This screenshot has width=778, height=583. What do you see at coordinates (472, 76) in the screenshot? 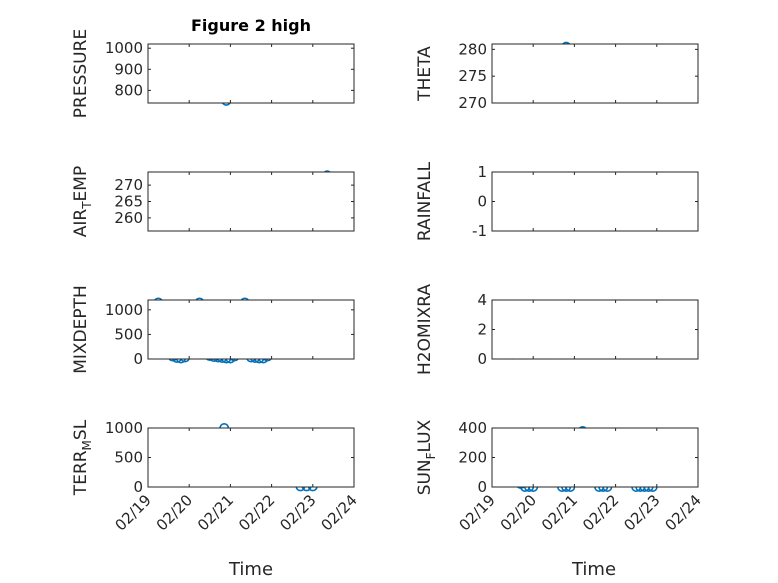
I see `y-tick-label: 275` at bounding box center [472, 76].